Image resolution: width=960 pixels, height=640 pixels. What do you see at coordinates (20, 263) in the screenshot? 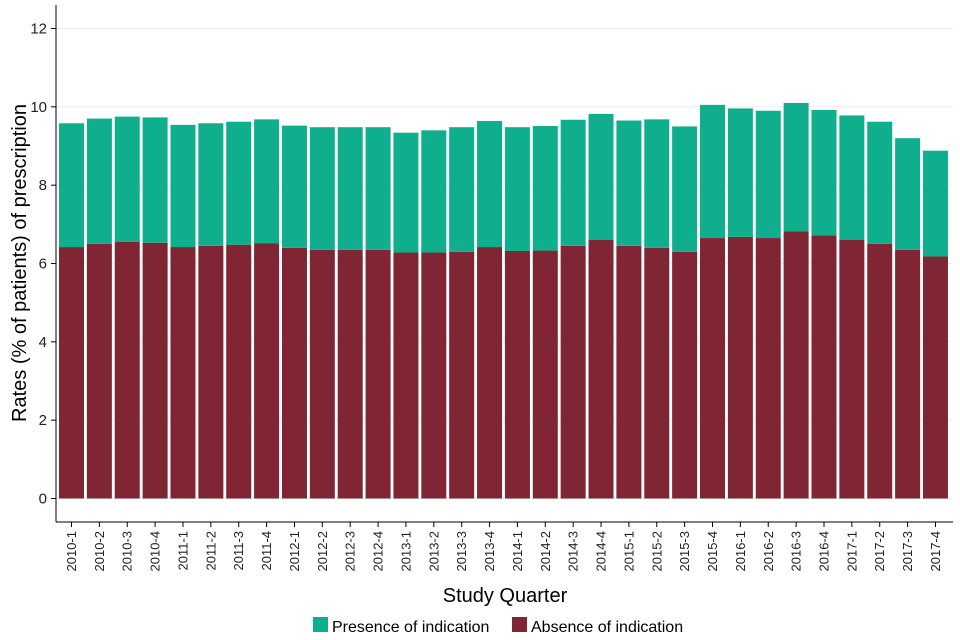
I see `y-axis-title: Rates (% of patients) of prescription` at bounding box center [20, 263].